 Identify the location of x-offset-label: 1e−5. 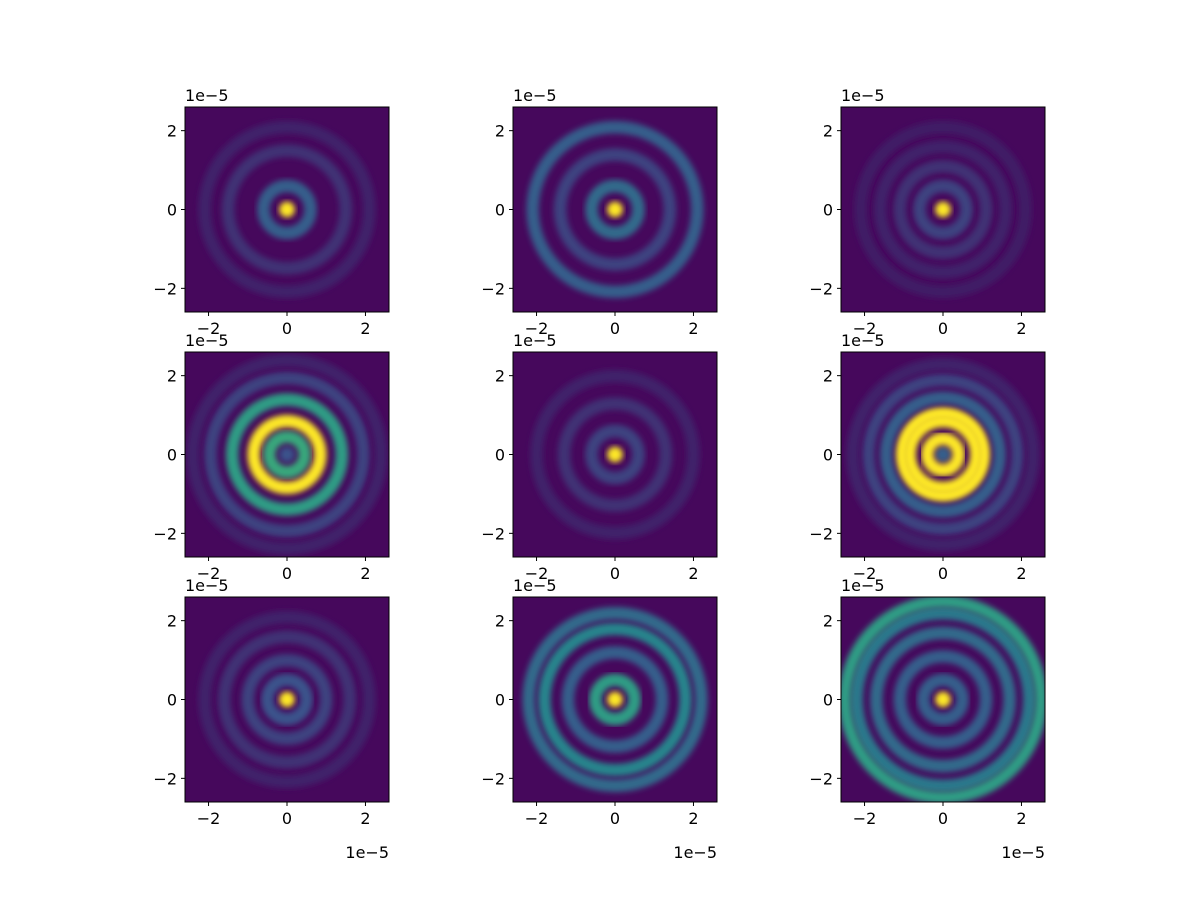
(367, 852).